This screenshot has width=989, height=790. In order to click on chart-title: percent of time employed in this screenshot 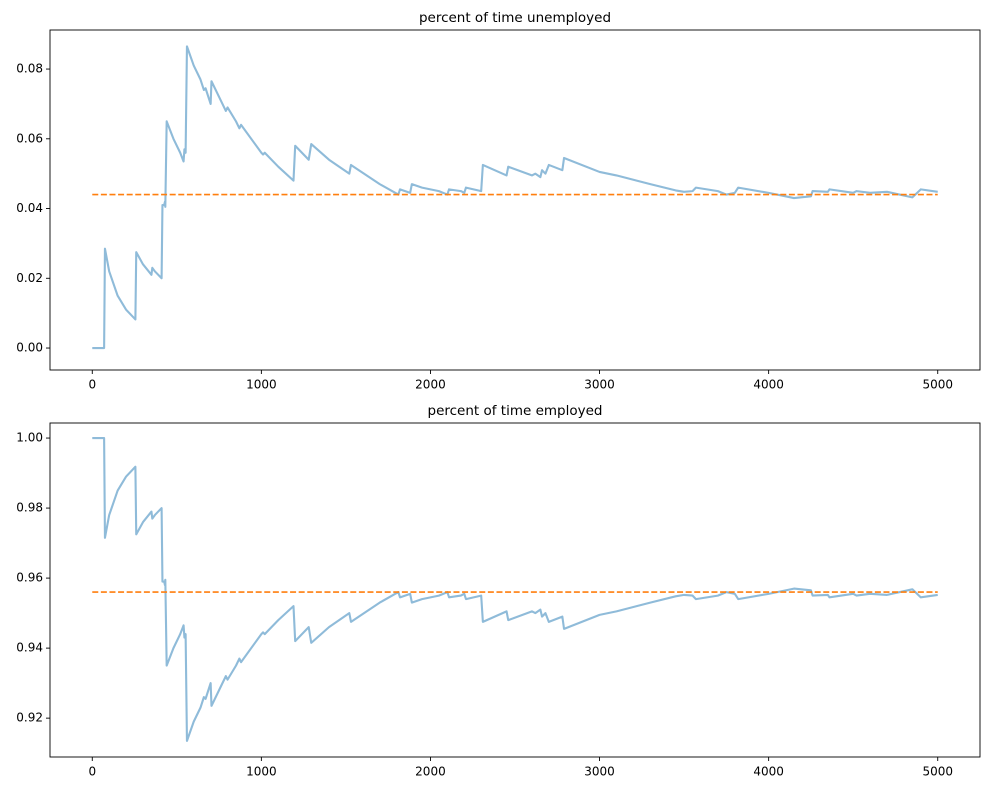, I will do `click(515, 411)`.